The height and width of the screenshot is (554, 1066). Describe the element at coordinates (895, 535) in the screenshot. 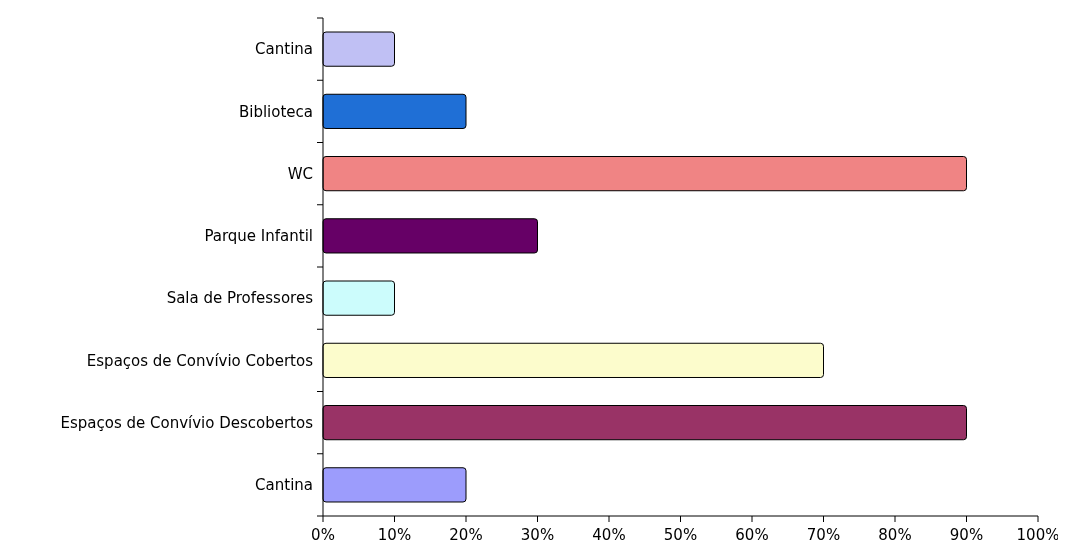

I see `x-tick-label: 80%` at that location.